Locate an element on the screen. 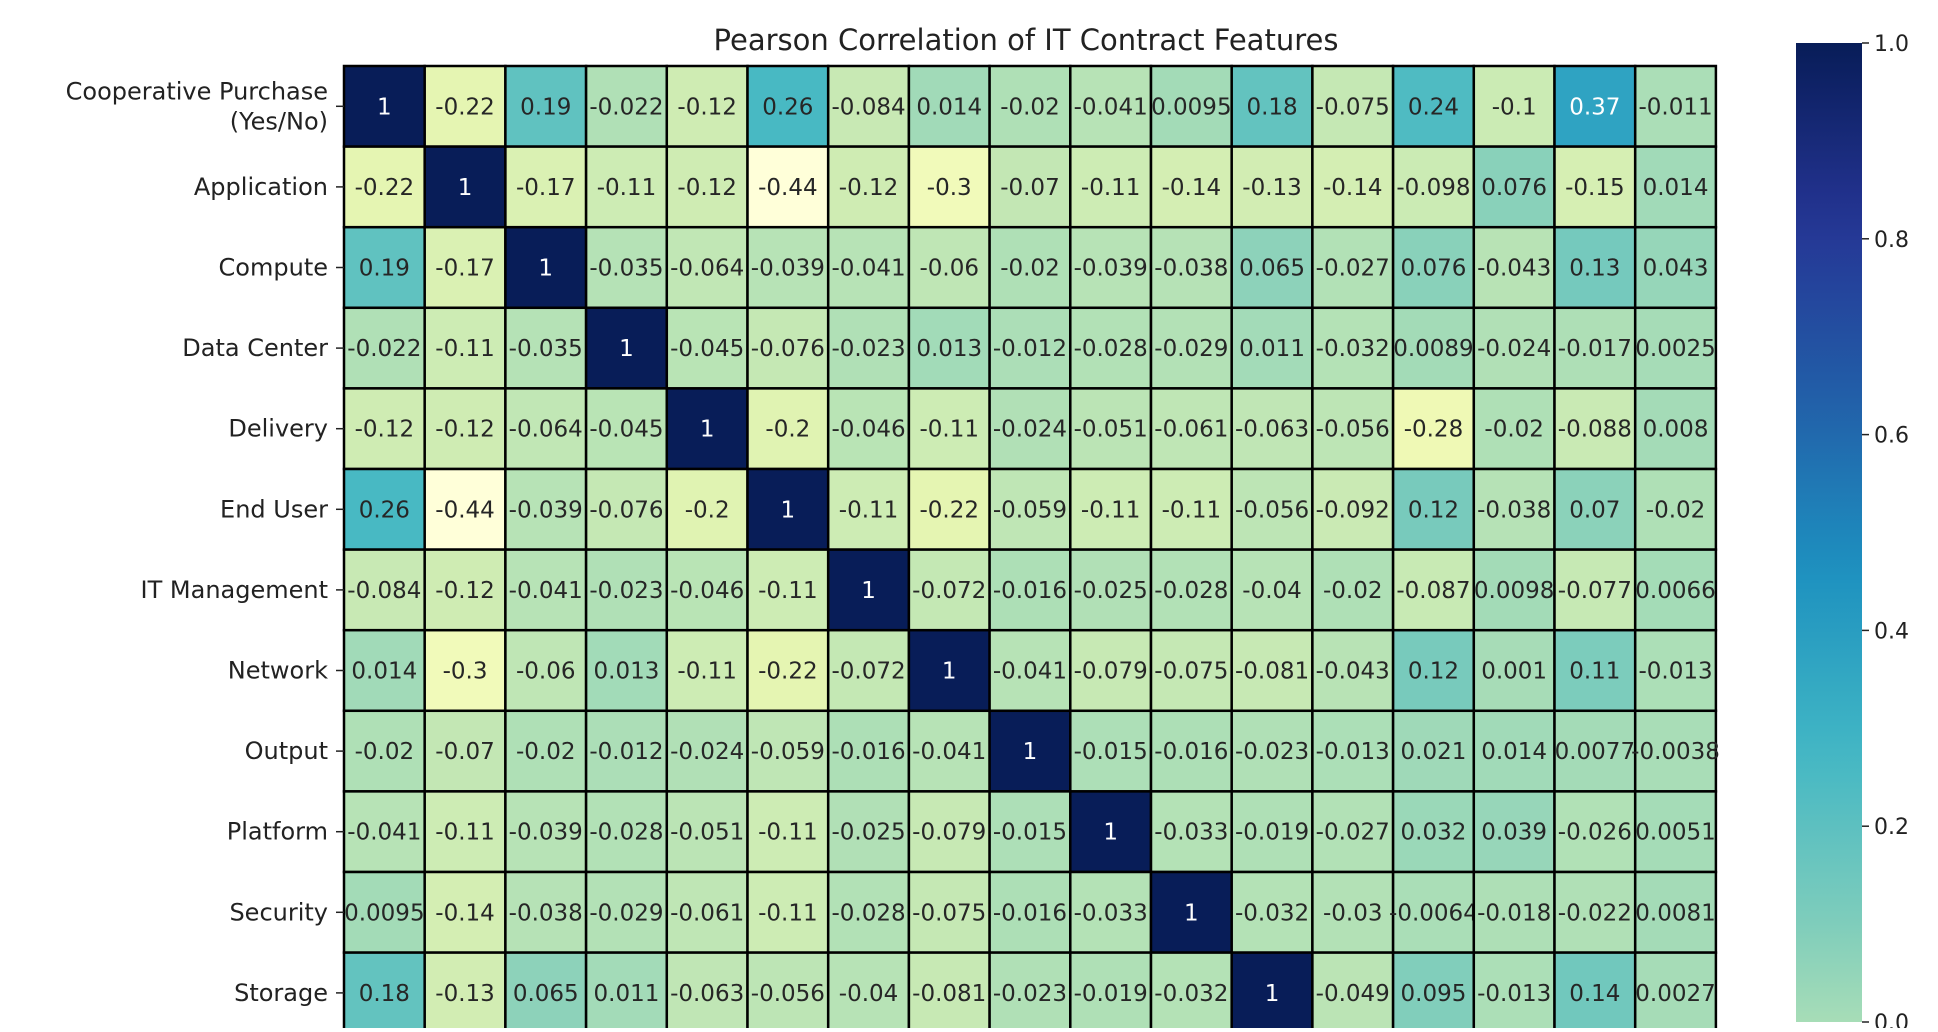  row-label: End User is located at coordinates (274, 509).